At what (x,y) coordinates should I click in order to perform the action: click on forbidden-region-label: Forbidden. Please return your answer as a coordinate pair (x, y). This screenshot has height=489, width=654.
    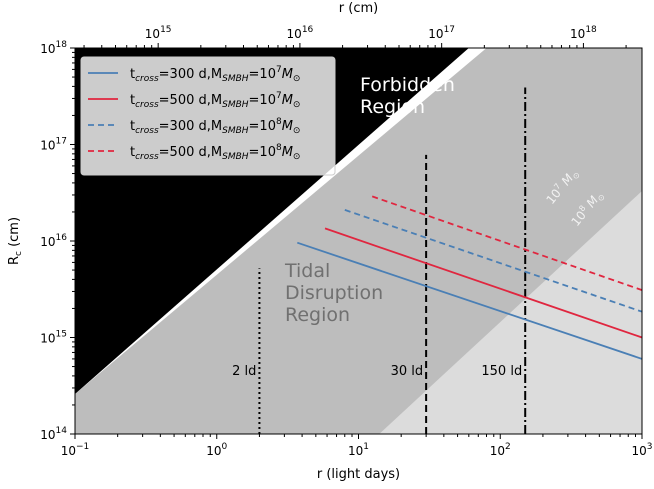
    Looking at the image, I should click on (407, 85).